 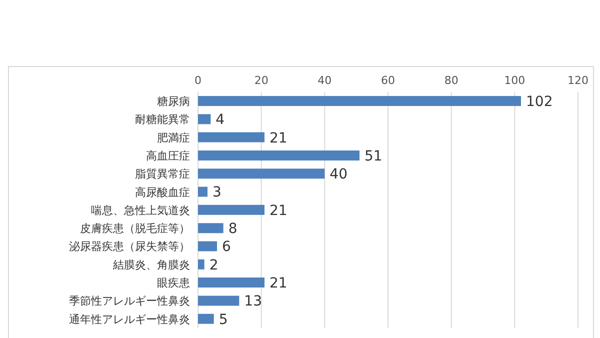 What do you see at coordinates (173, 101) in the screenshot?
I see `y-tick-label: 糖尿病` at bounding box center [173, 101].